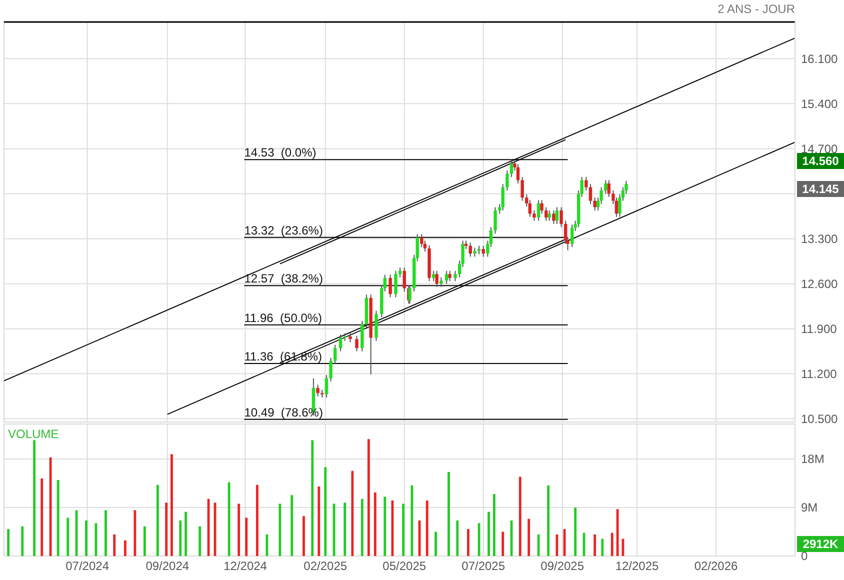  Describe the element at coordinates (88, 566) in the screenshot. I see `x-tick-label: 07/2024` at that location.